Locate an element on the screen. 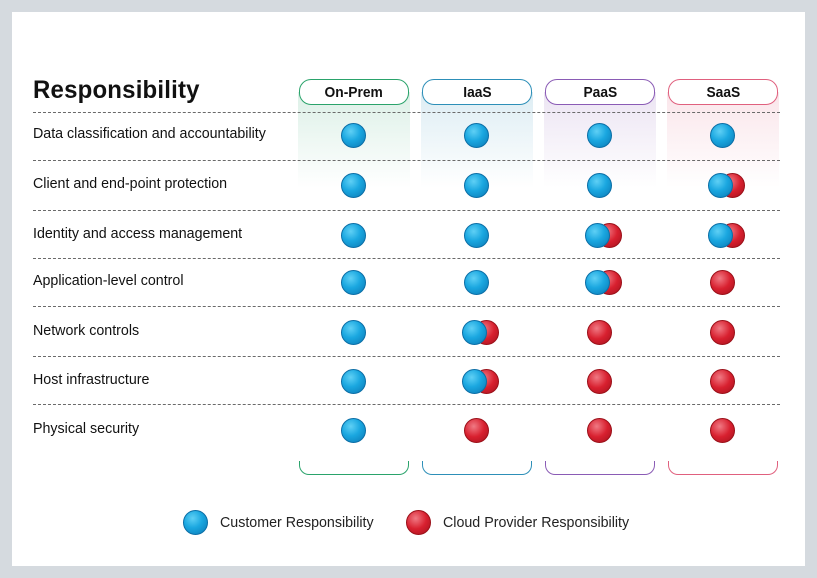 The height and width of the screenshot is (578, 817). column-header-saas-label: SaaS is located at coordinates (723, 92).